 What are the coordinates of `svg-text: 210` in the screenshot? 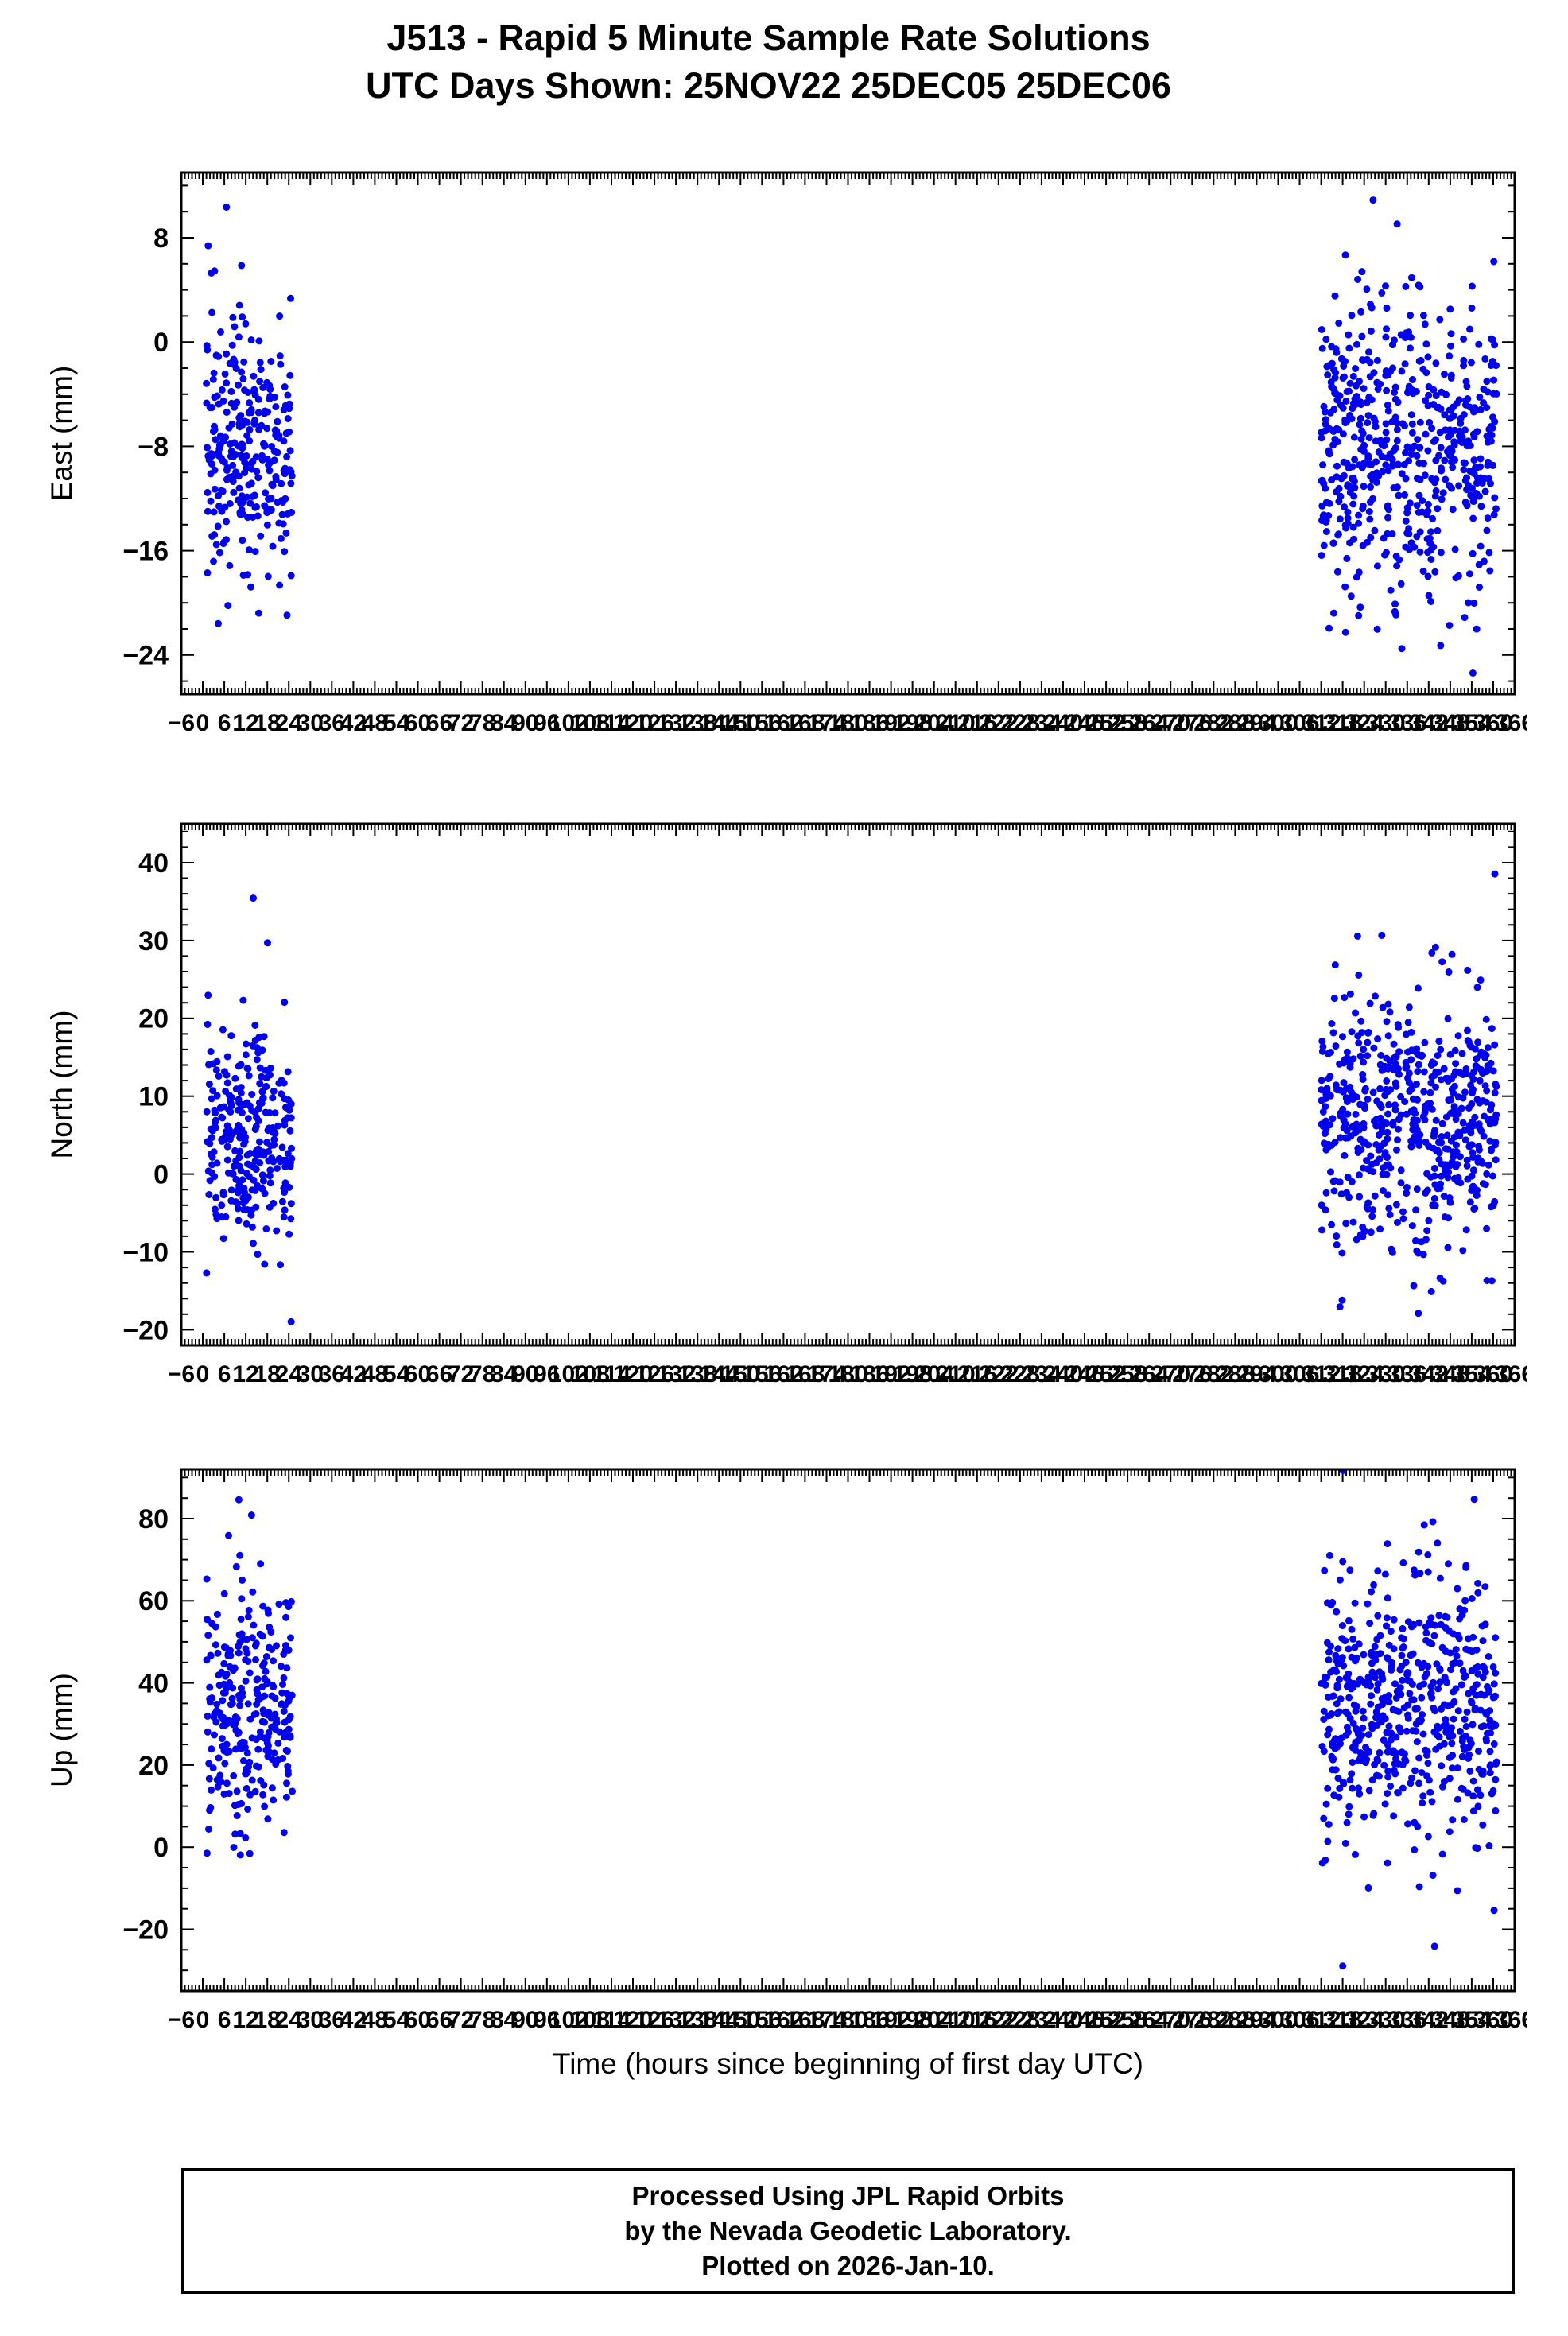 It's located at (956, 1374).